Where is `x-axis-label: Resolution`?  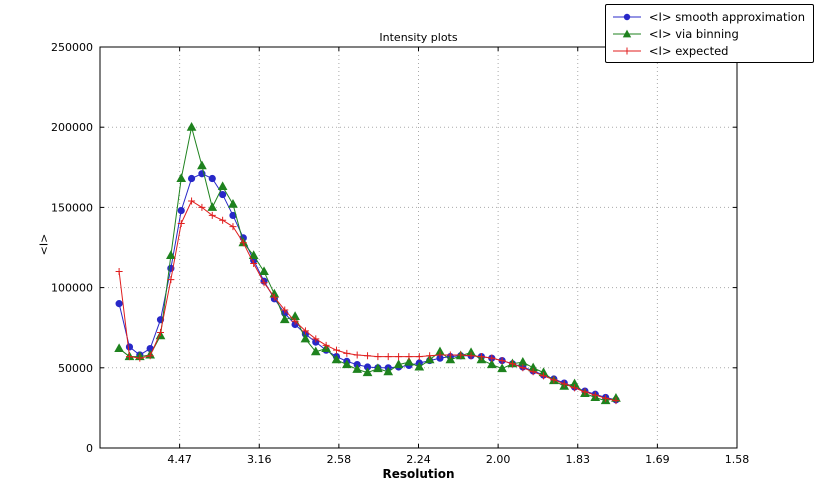
x-axis-label: Resolution is located at coordinates (418, 474).